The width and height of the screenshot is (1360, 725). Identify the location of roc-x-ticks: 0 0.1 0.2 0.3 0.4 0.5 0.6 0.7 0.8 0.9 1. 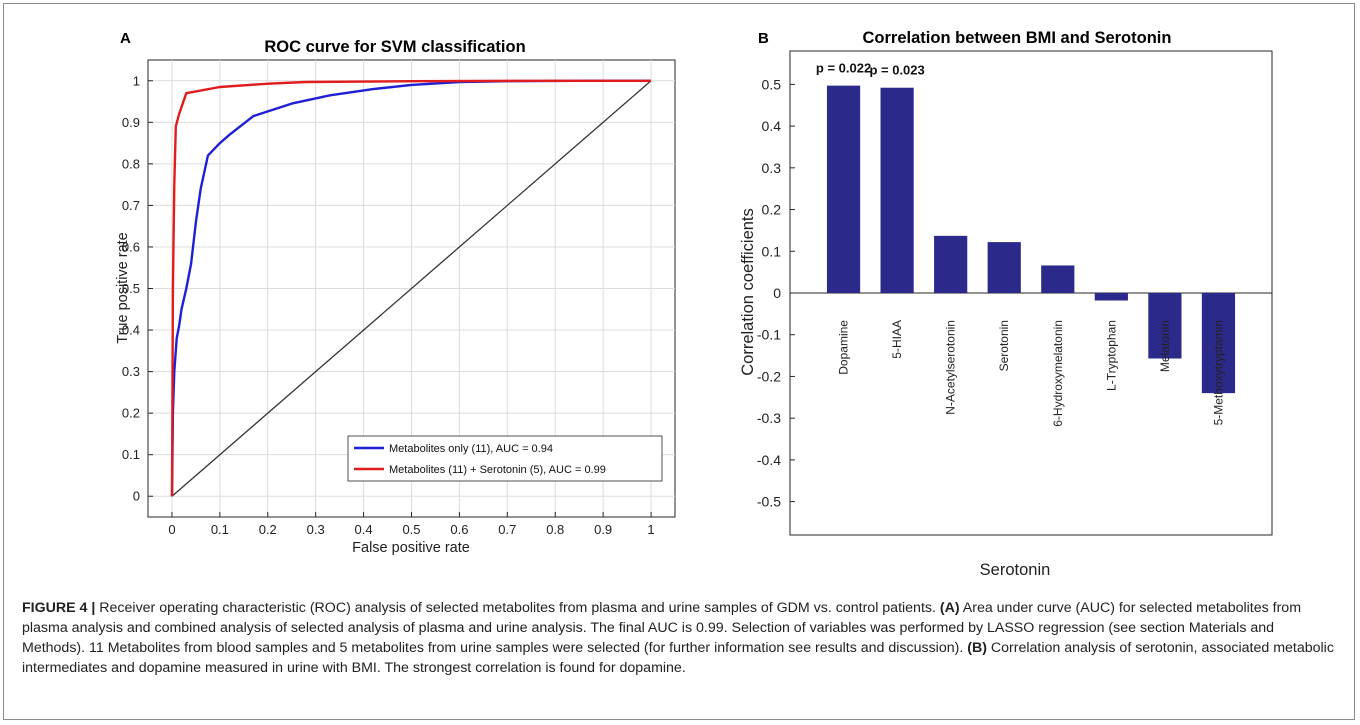
(411, 524).